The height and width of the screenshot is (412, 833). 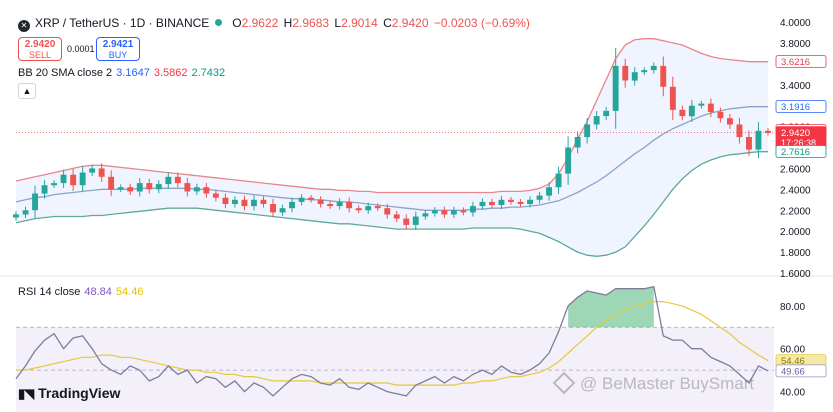 I want to click on tradingview-brand: ▮◥ TradingView, so click(x=69, y=393).